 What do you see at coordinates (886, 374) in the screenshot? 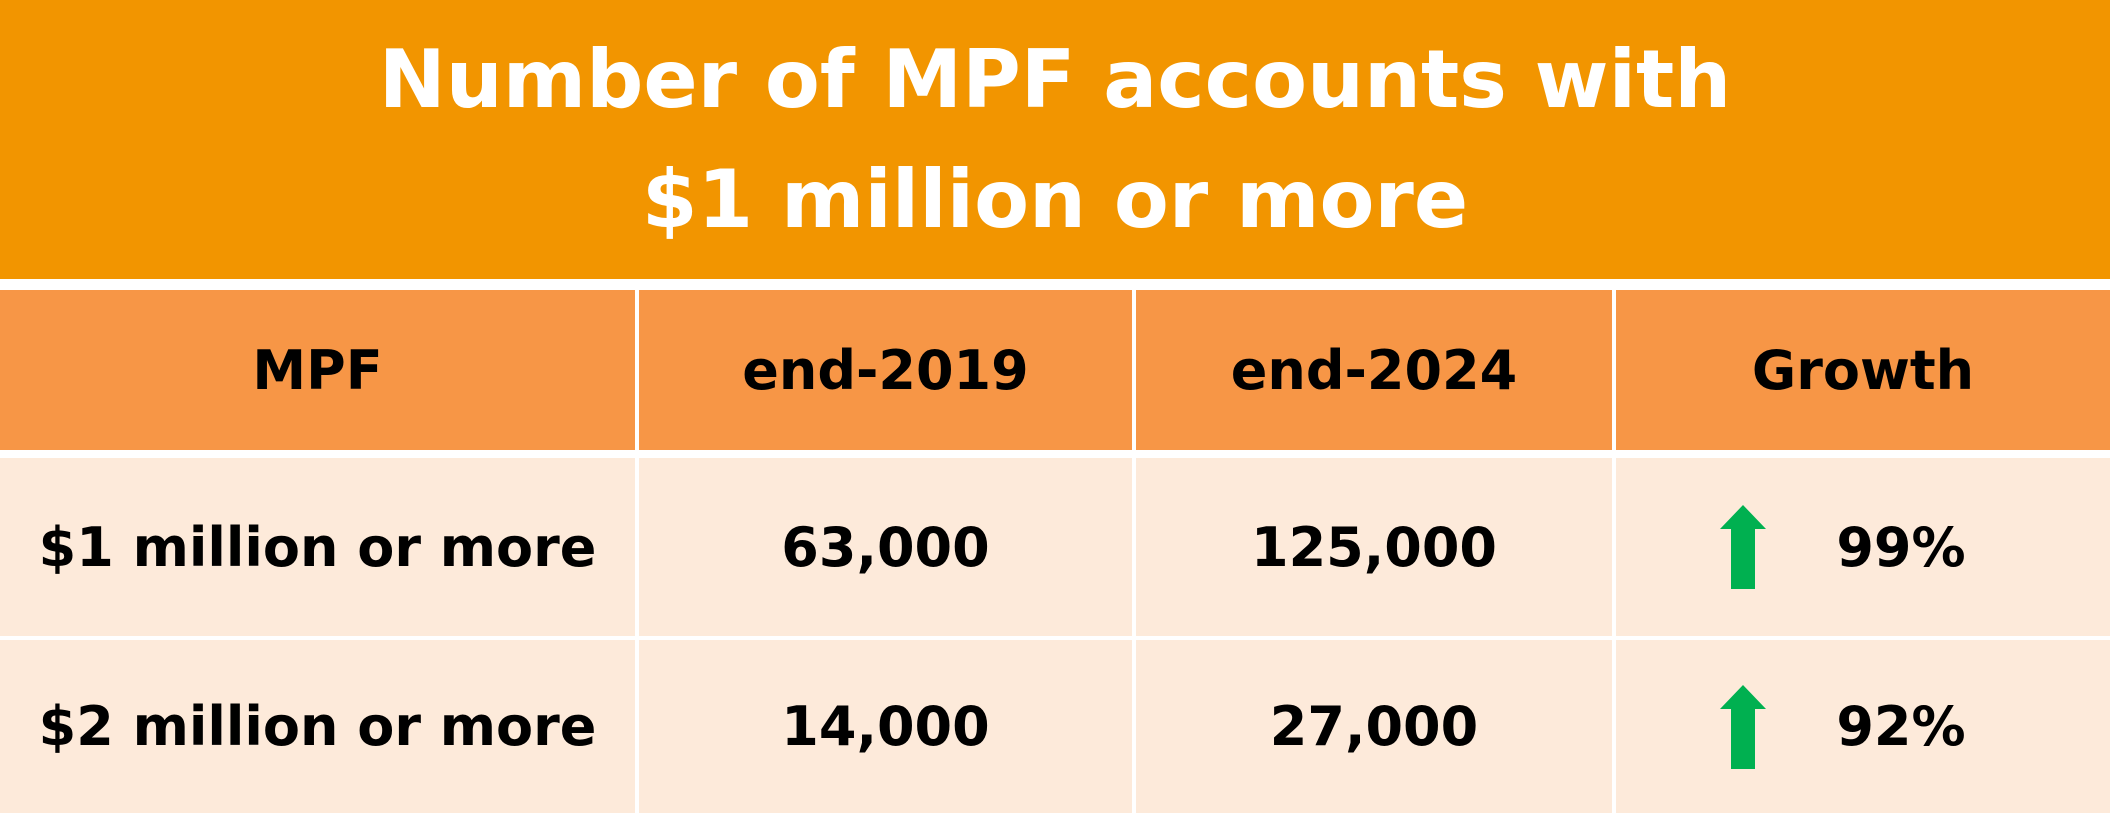
I see `column-header-end-2019: end-2019` at bounding box center [886, 374].